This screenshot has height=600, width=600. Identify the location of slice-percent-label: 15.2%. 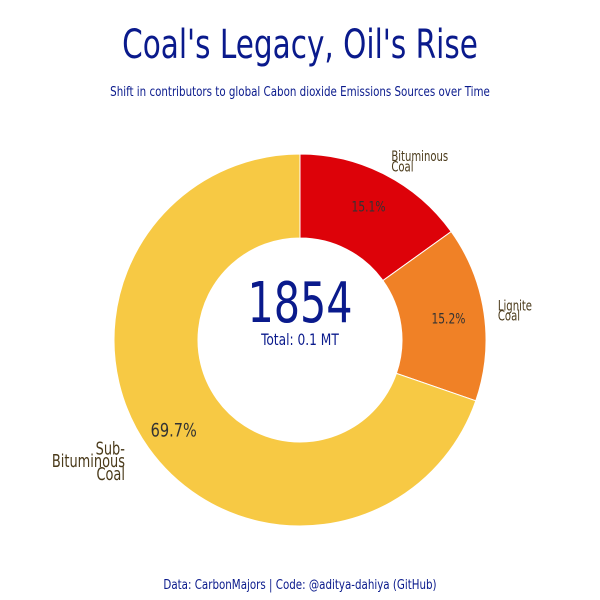
(448, 319).